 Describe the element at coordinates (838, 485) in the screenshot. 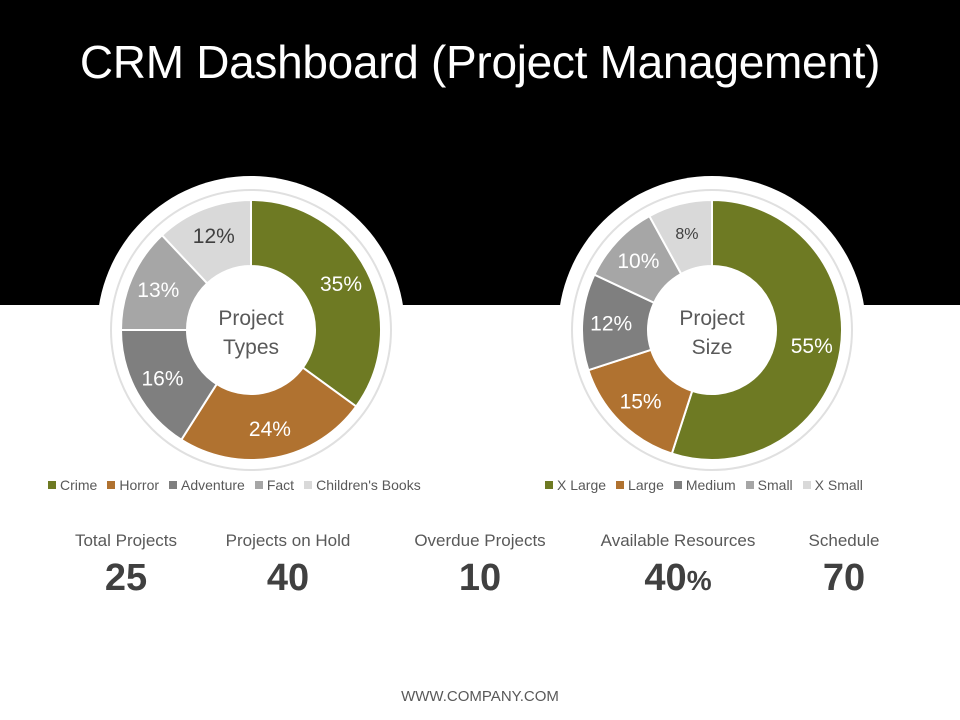

I see `legend-label: X Small` at that location.